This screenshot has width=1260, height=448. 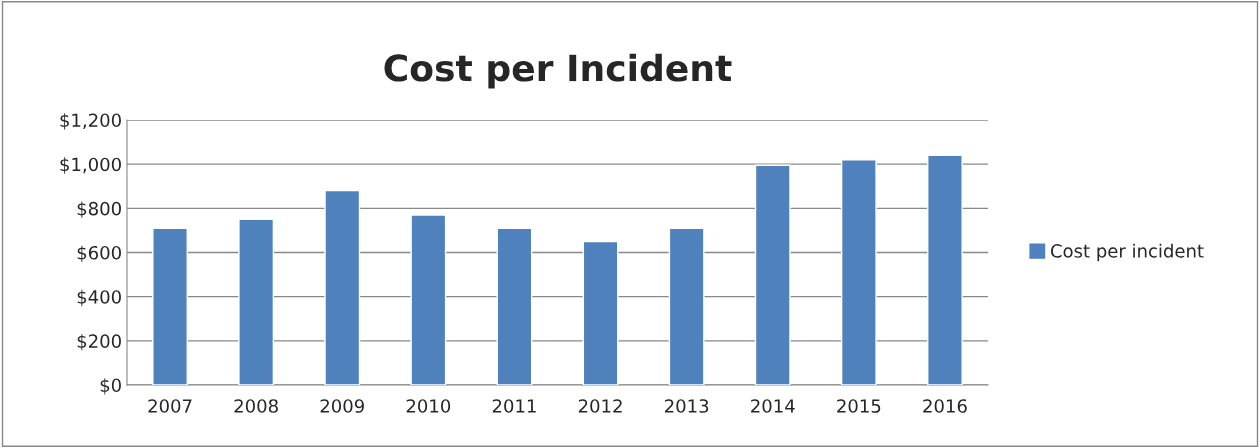 I want to click on x-tick-label: 2009, so click(x=342, y=406).